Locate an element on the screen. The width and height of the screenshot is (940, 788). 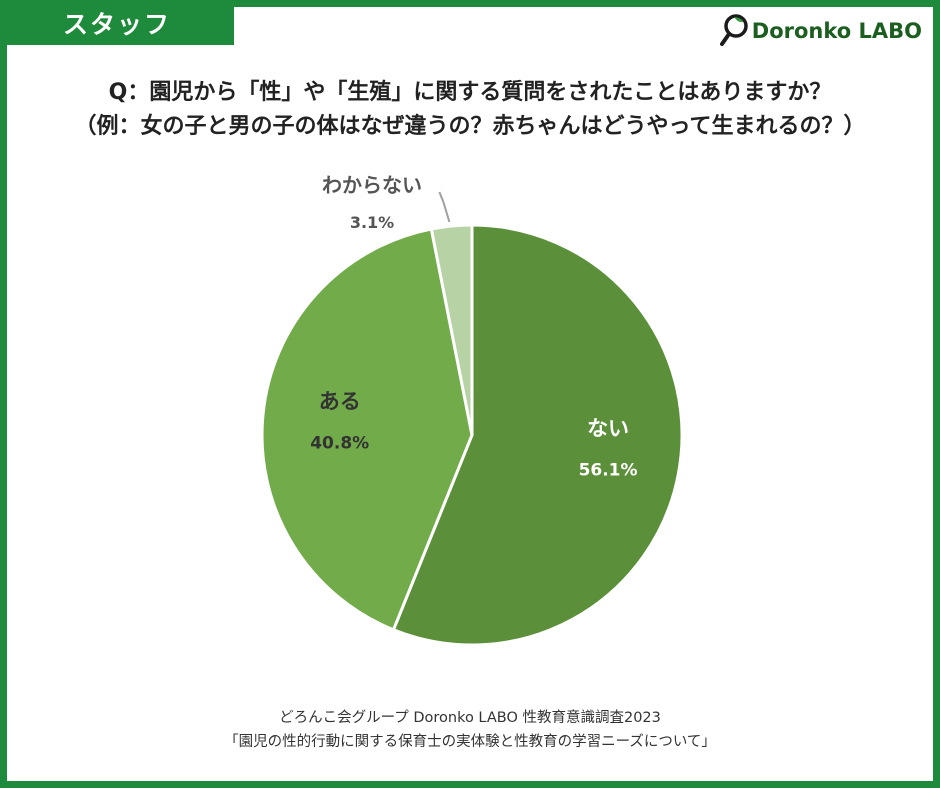
respondent-tag: スタッフ is located at coordinates (117, 22).